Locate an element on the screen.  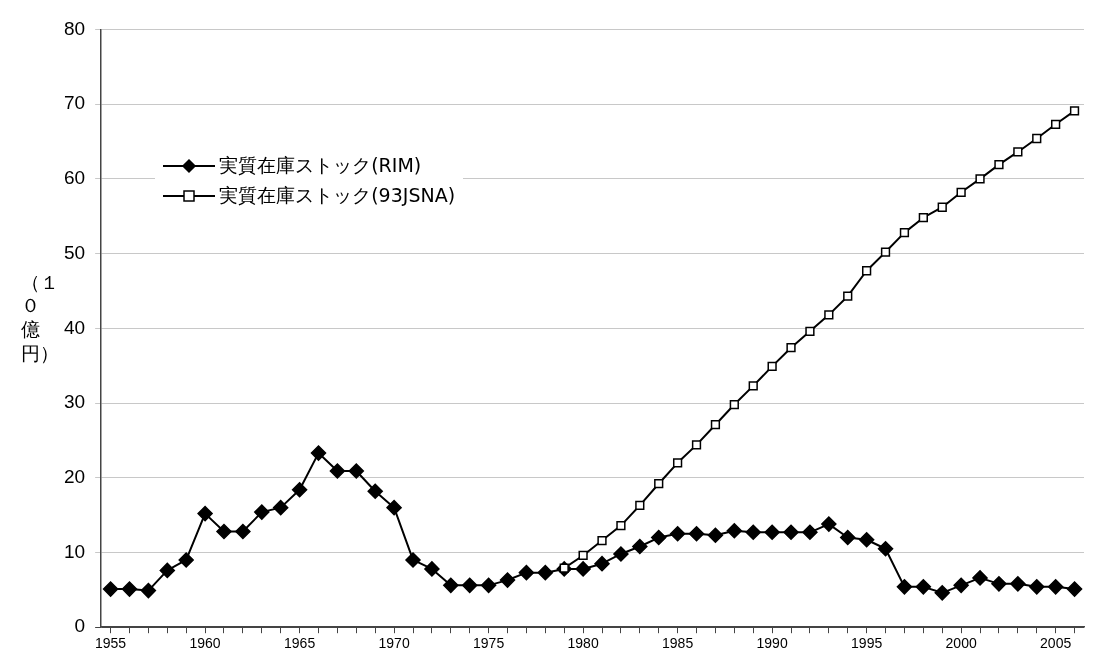
y-tick-label: 10 is located at coordinates (74, 551).